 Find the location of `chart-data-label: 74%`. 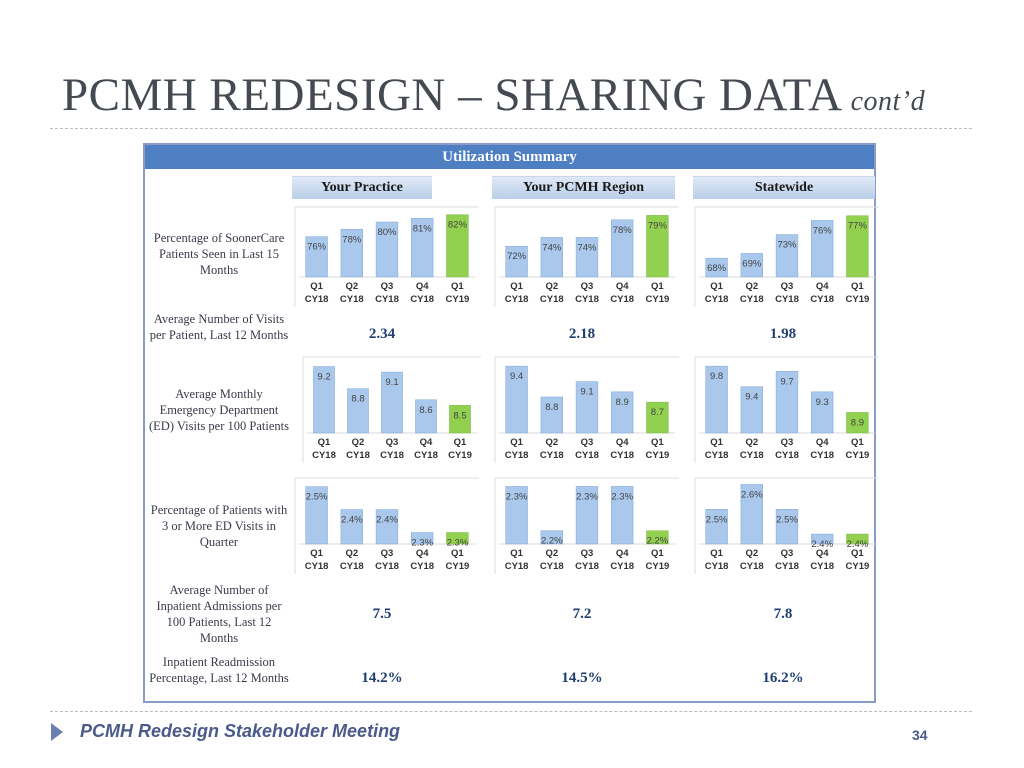

chart-data-label: 74% is located at coordinates (552, 247).